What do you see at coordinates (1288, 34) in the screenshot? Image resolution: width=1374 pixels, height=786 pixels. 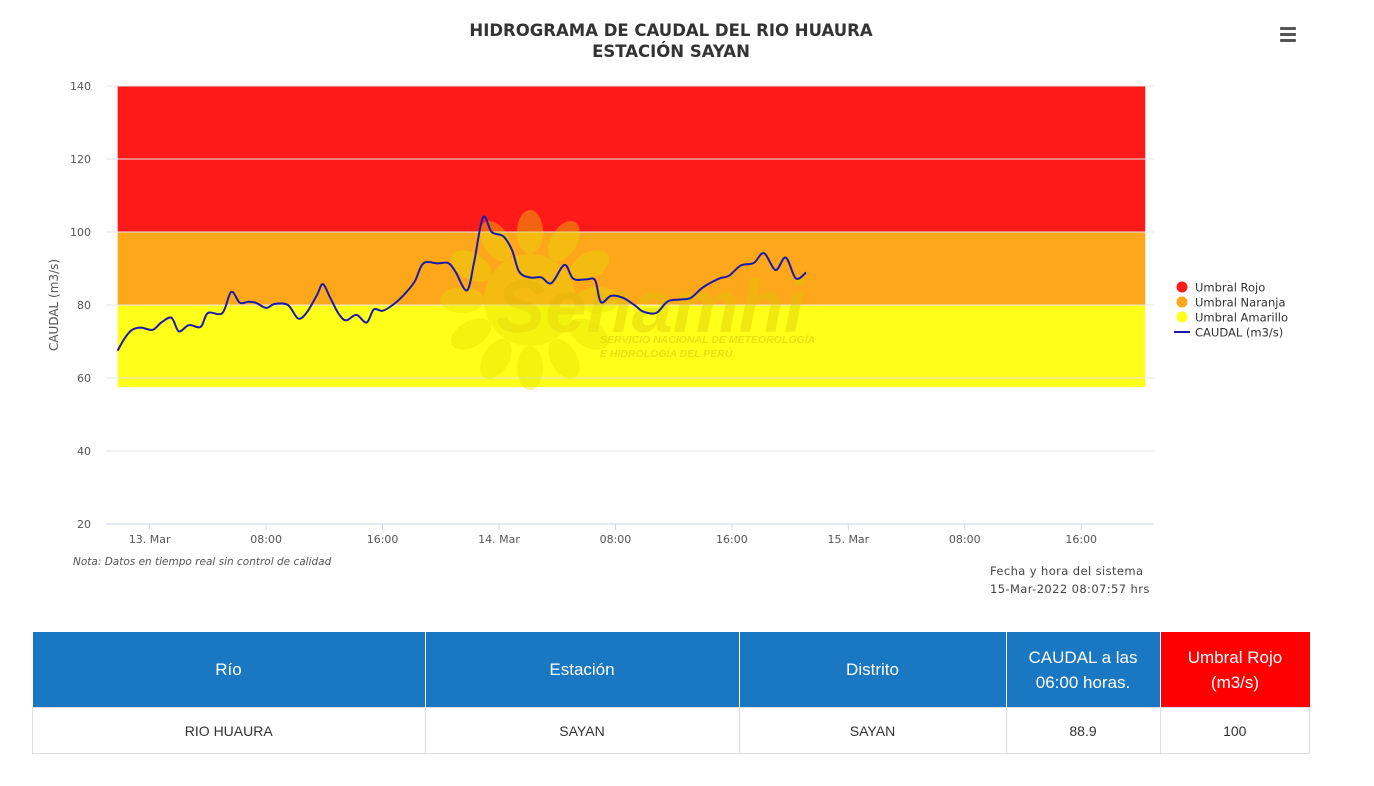 I see `chart-menu-button` at bounding box center [1288, 34].